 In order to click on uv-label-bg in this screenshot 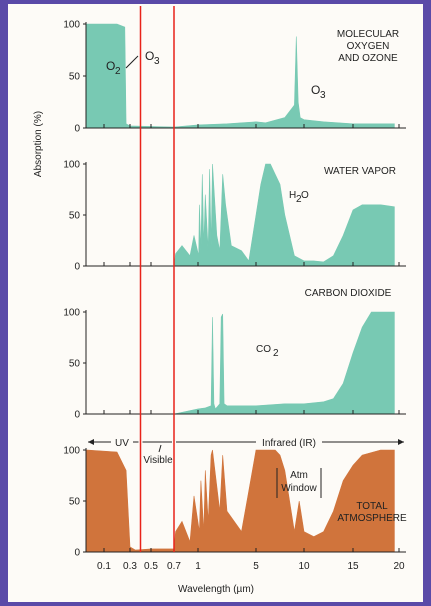, I will do `click(122, 442)`.